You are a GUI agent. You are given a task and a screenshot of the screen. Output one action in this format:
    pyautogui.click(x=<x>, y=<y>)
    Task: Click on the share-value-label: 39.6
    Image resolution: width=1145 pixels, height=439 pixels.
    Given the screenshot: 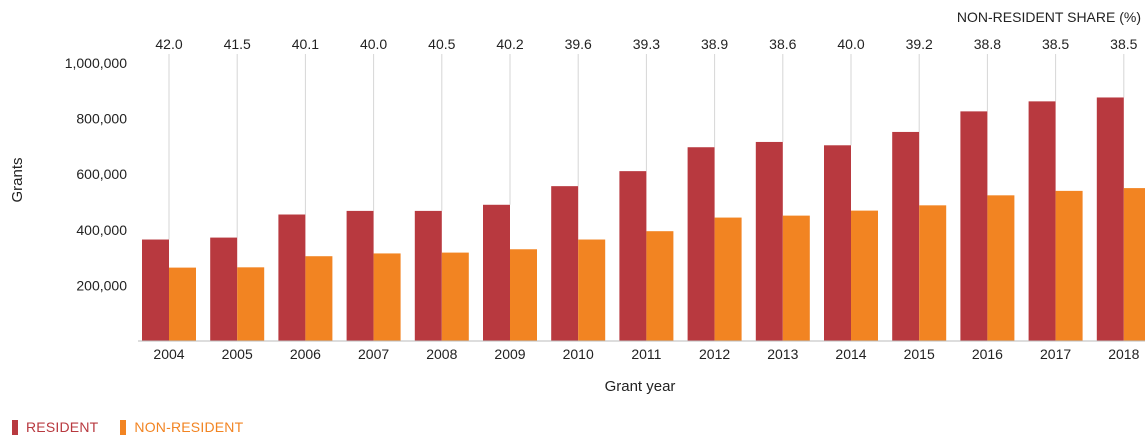 What is the action you would take?
    pyautogui.click(x=578, y=44)
    